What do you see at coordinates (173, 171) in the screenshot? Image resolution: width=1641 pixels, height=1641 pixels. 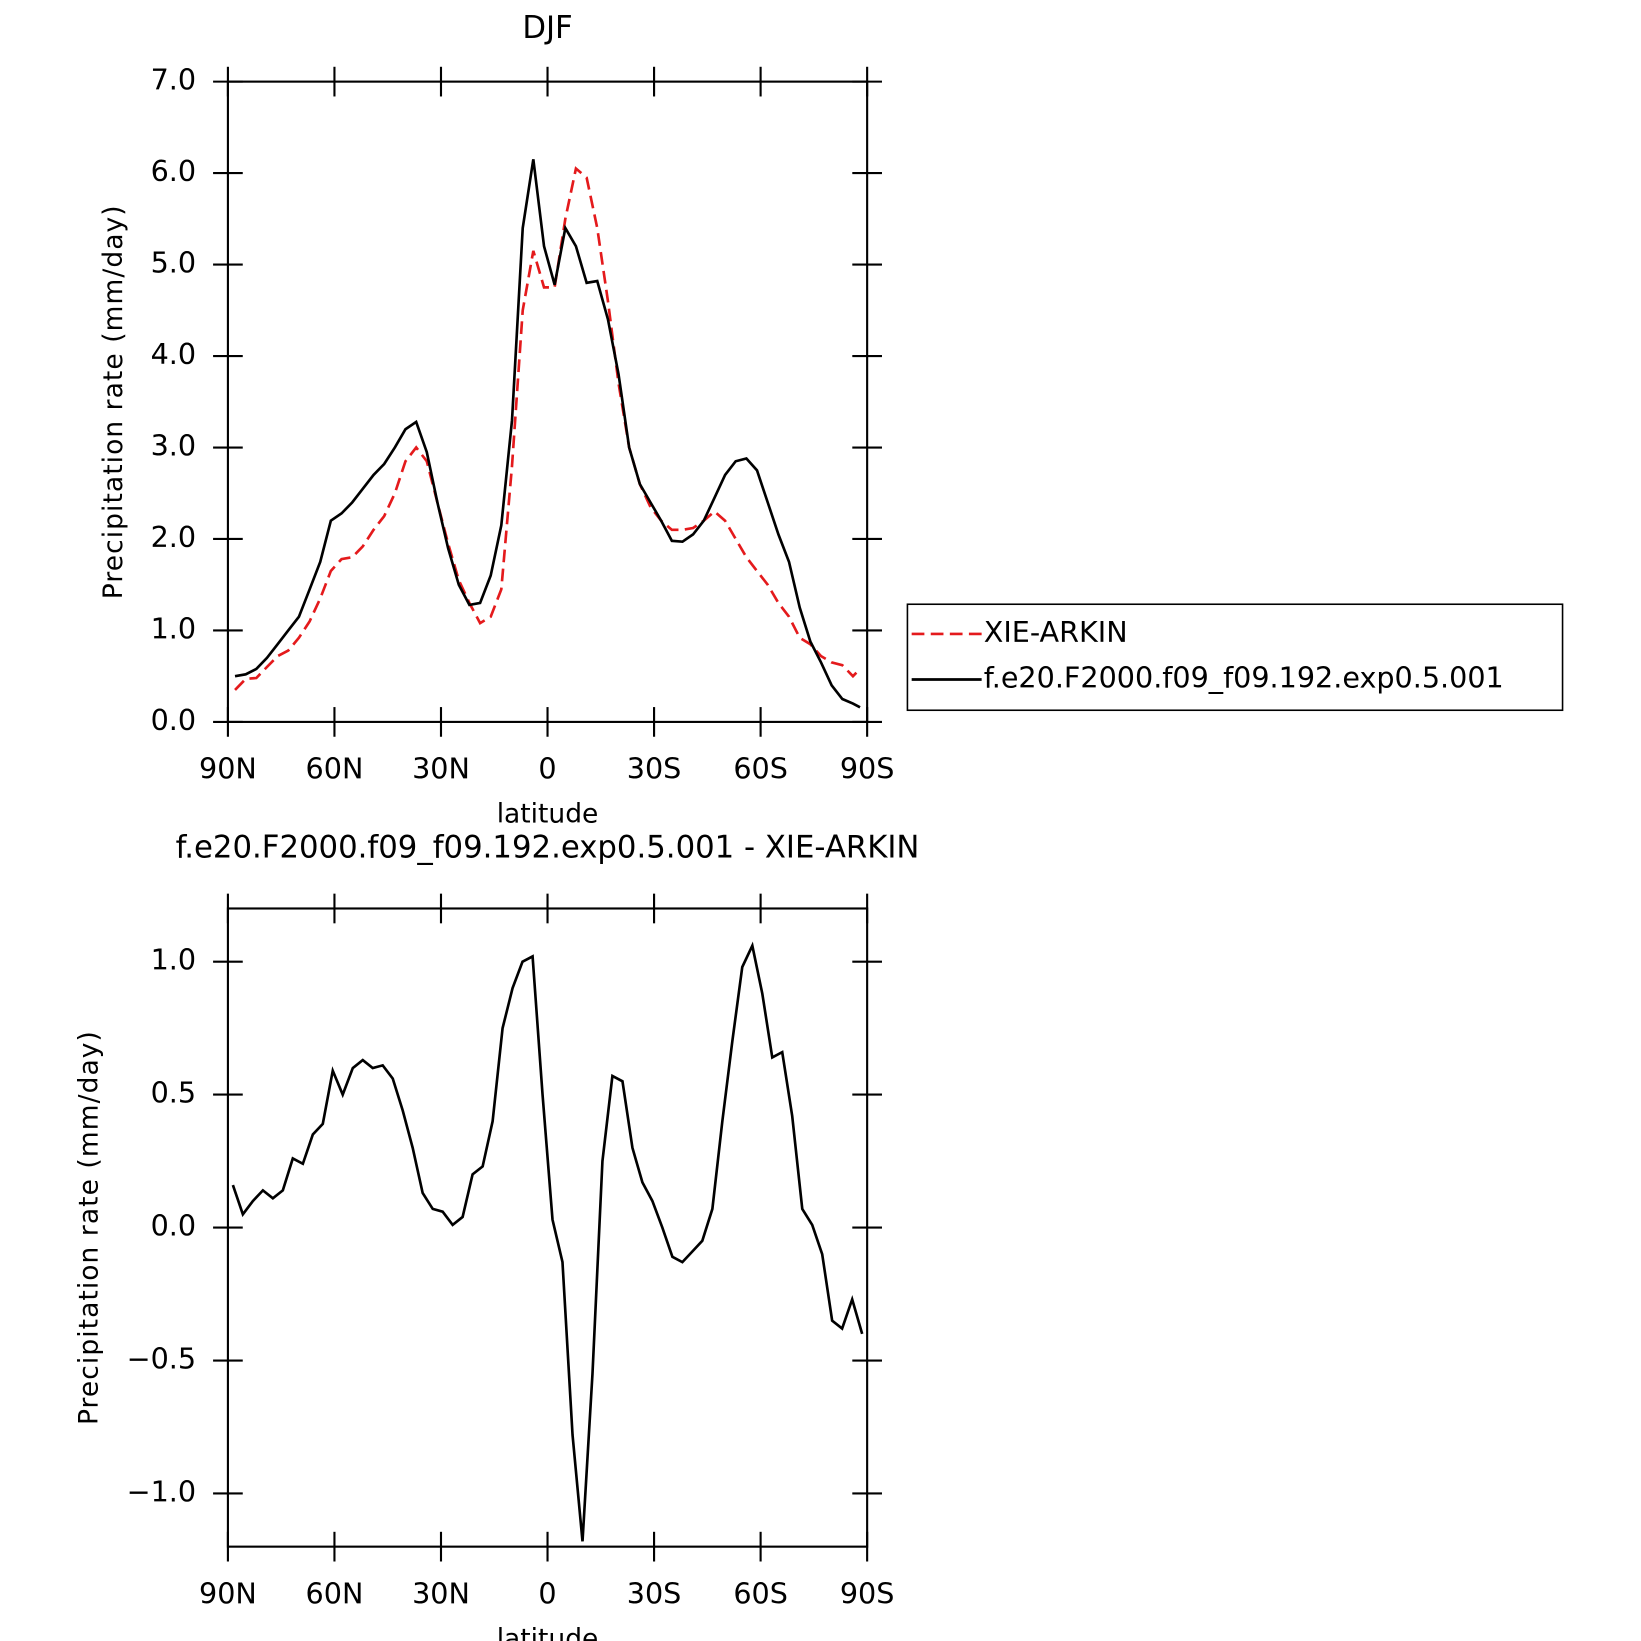 I see `y-tick-label: 6.0` at bounding box center [173, 171].